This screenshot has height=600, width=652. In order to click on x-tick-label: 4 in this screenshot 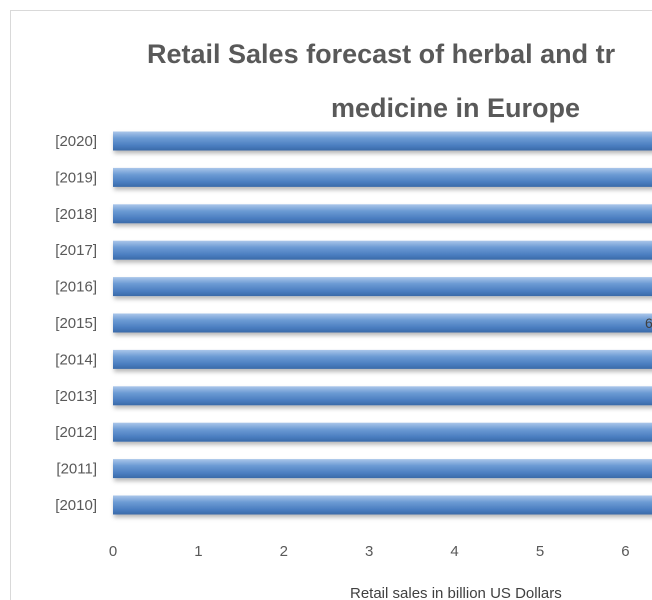, I will do `click(454, 551)`.